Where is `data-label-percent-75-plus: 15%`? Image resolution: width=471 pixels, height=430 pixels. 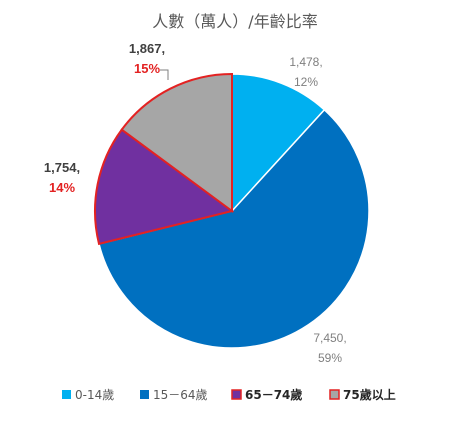 data-label-percent-75-plus: 15% is located at coordinates (147, 68).